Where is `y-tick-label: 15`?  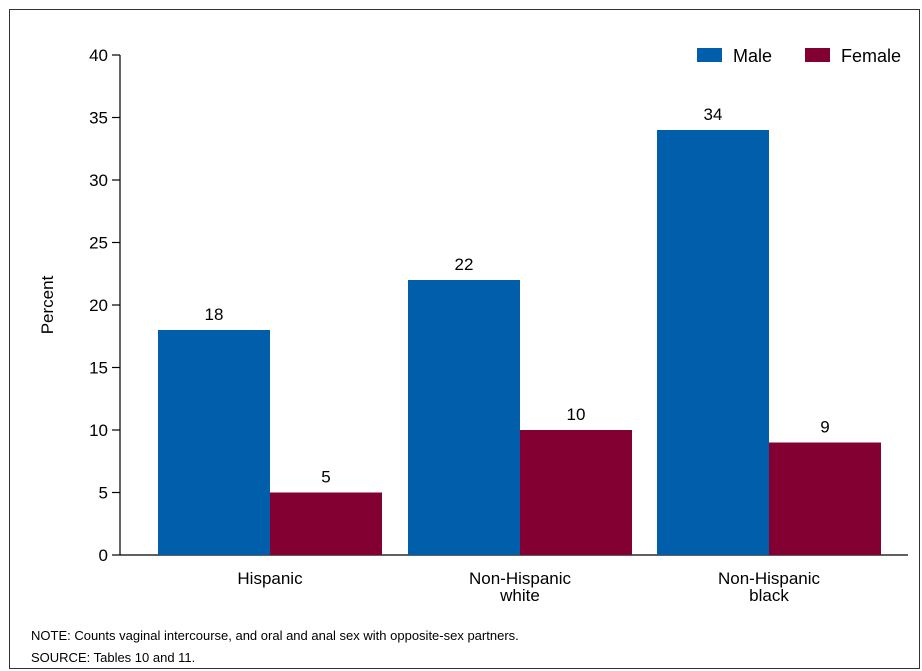 y-tick-label: 15 is located at coordinates (98, 368).